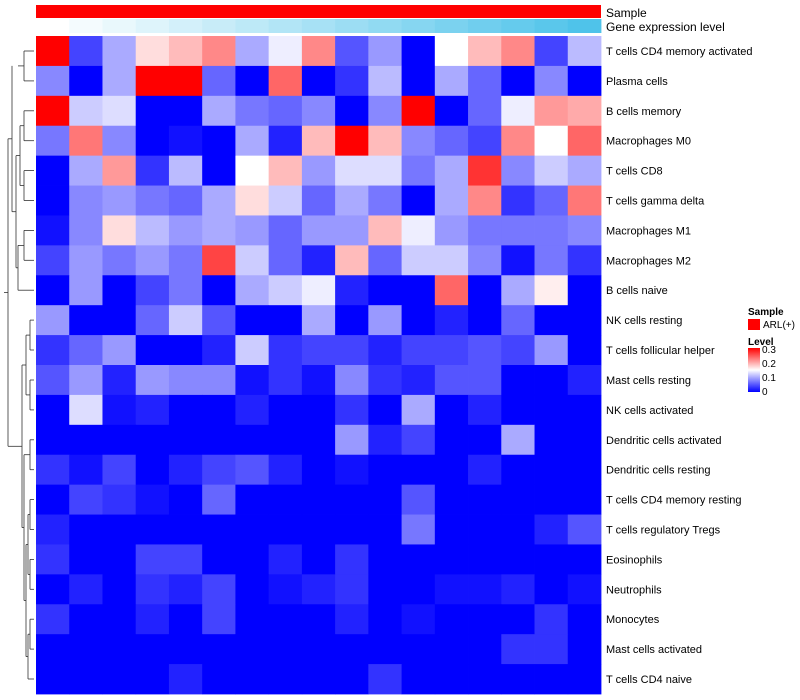 The width and height of the screenshot is (800, 700). Describe the element at coordinates (385, 230) in the screenshot. I see `heatmap-cell-r6-c10` at that location.